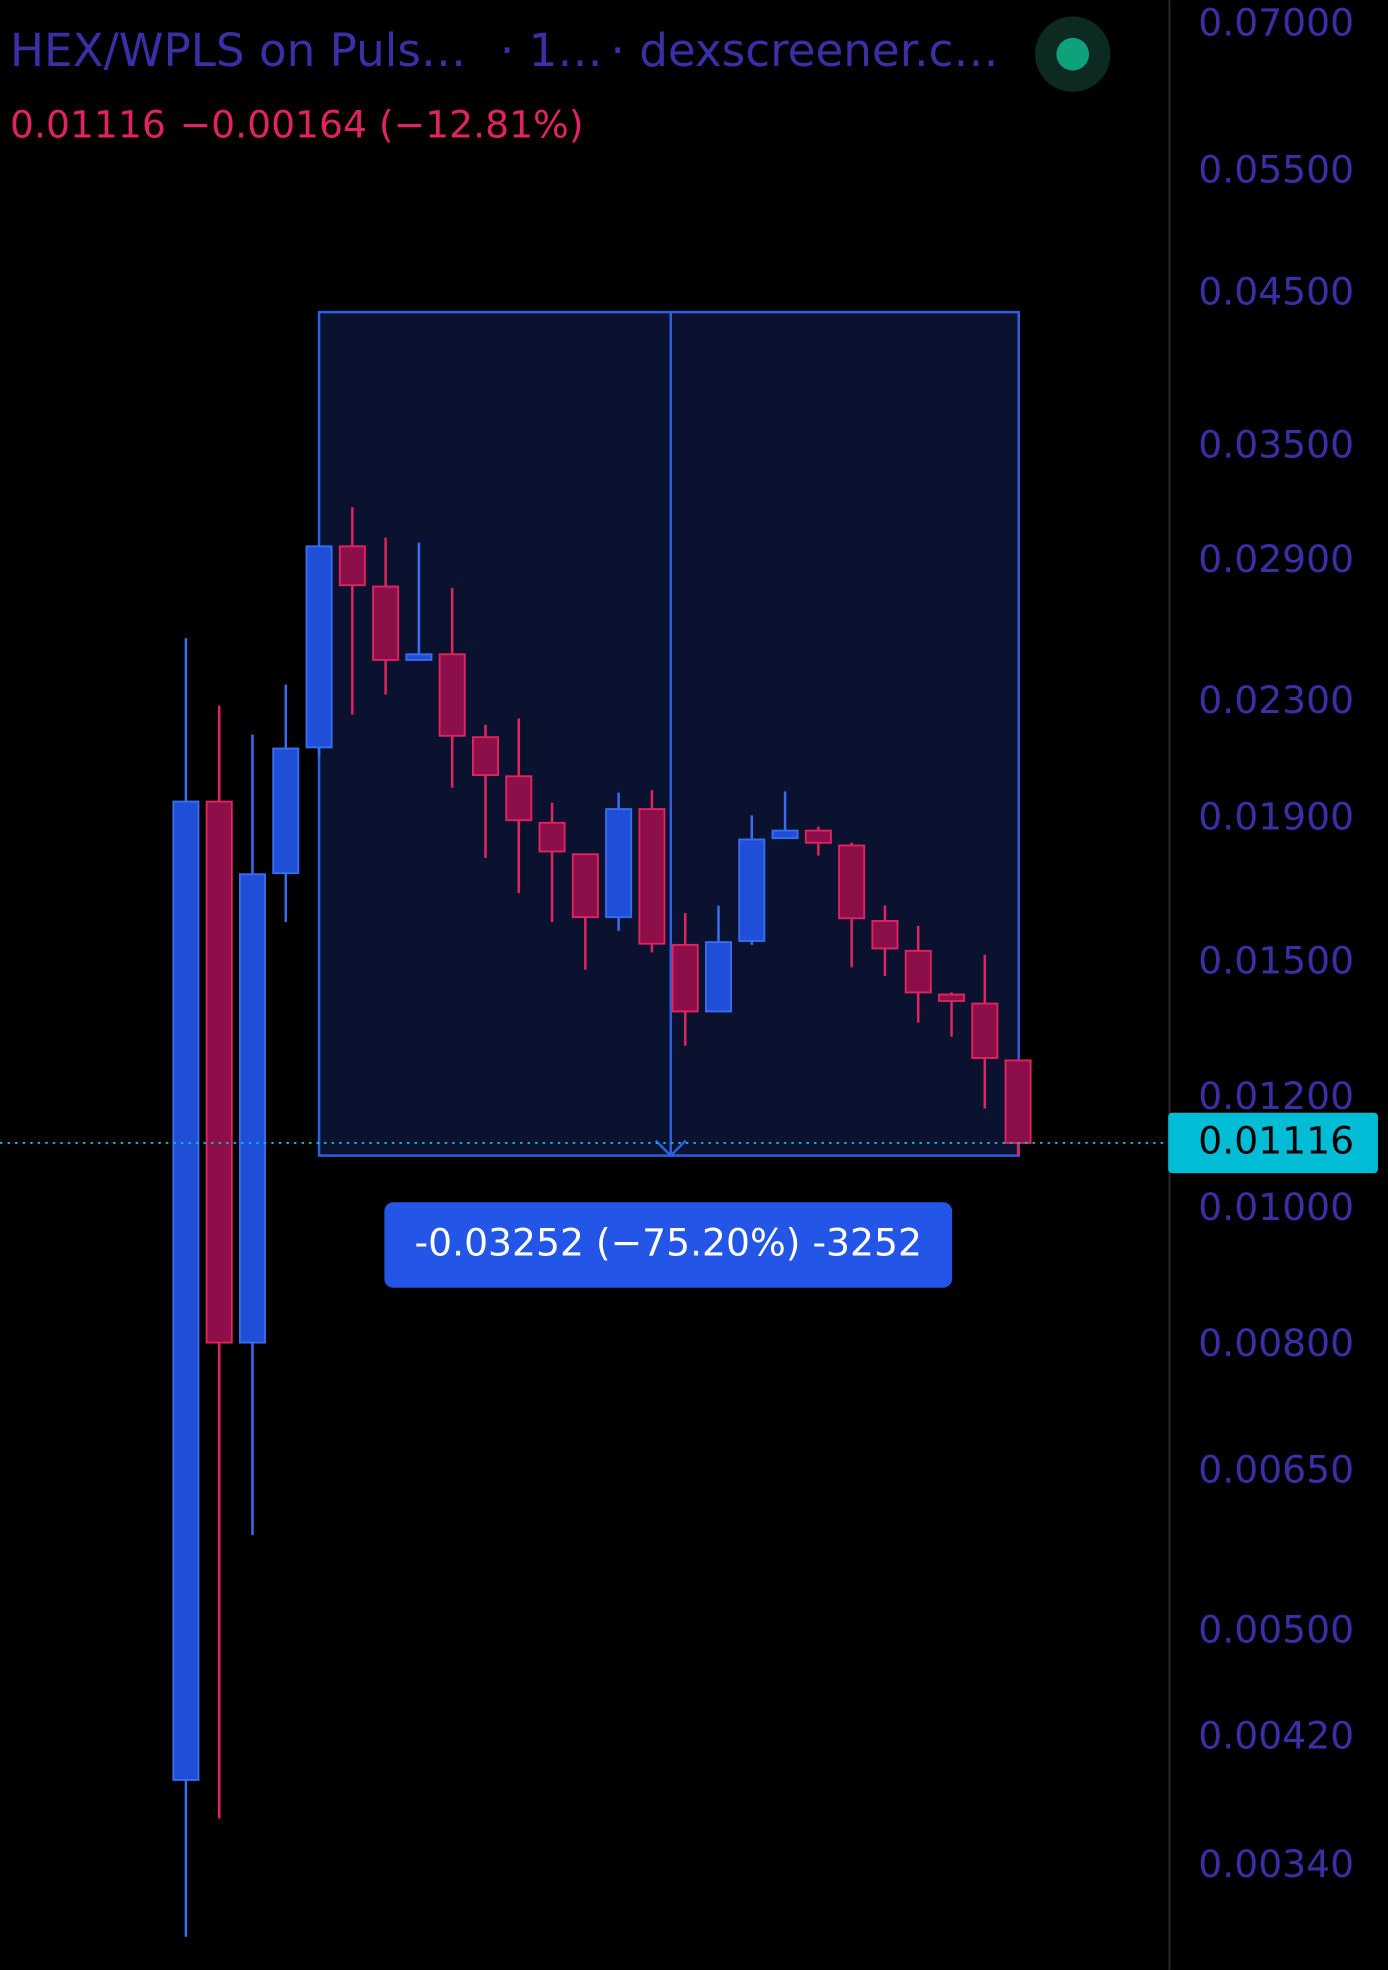 The image size is (1388, 1970). Describe the element at coordinates (1276, 1207) in the screenshot. I see `y-tick-label: 0.01000` at that location.